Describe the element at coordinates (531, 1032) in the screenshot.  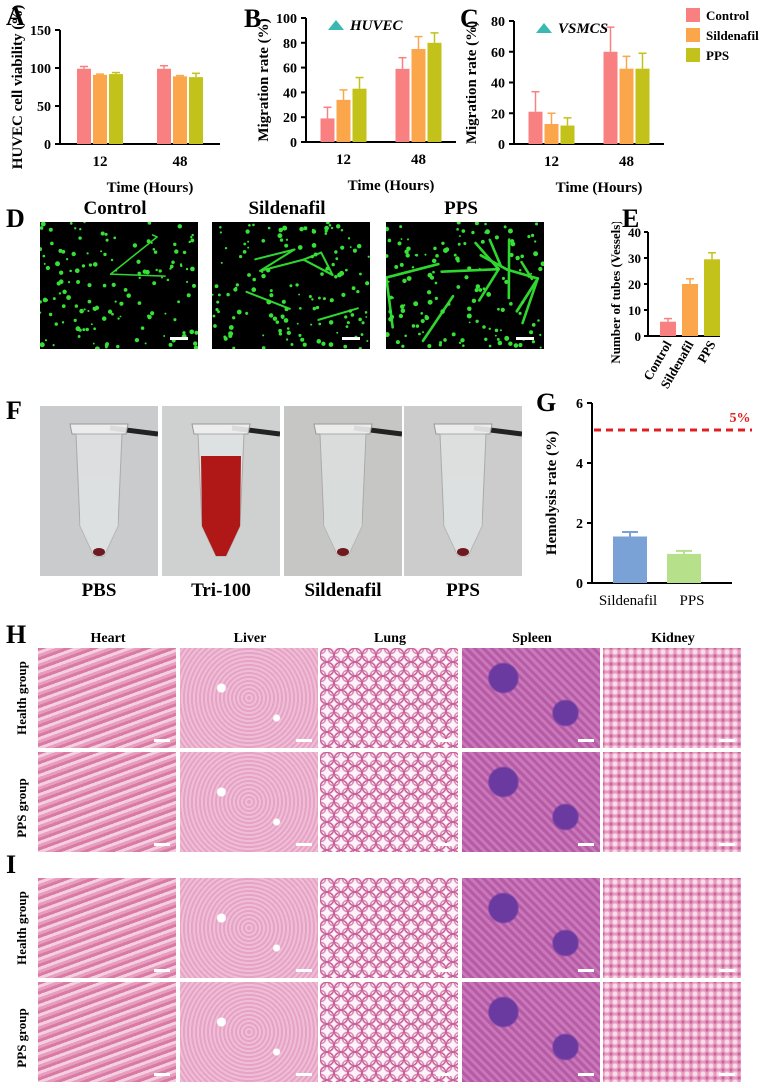
I see `histology-image-spleen` at that location.